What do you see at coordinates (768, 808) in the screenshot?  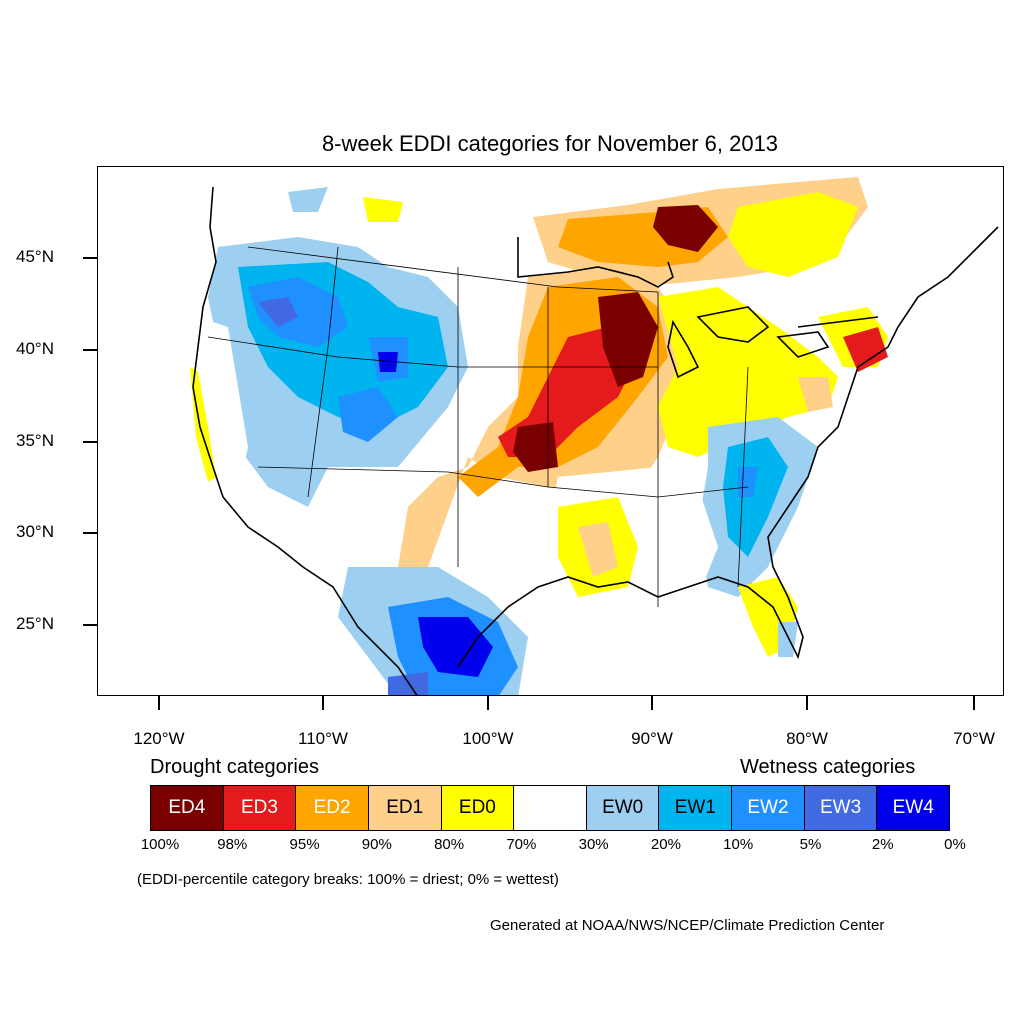 I see `legend-swatch-ew2: EW2` at bounding box center [768, 808].